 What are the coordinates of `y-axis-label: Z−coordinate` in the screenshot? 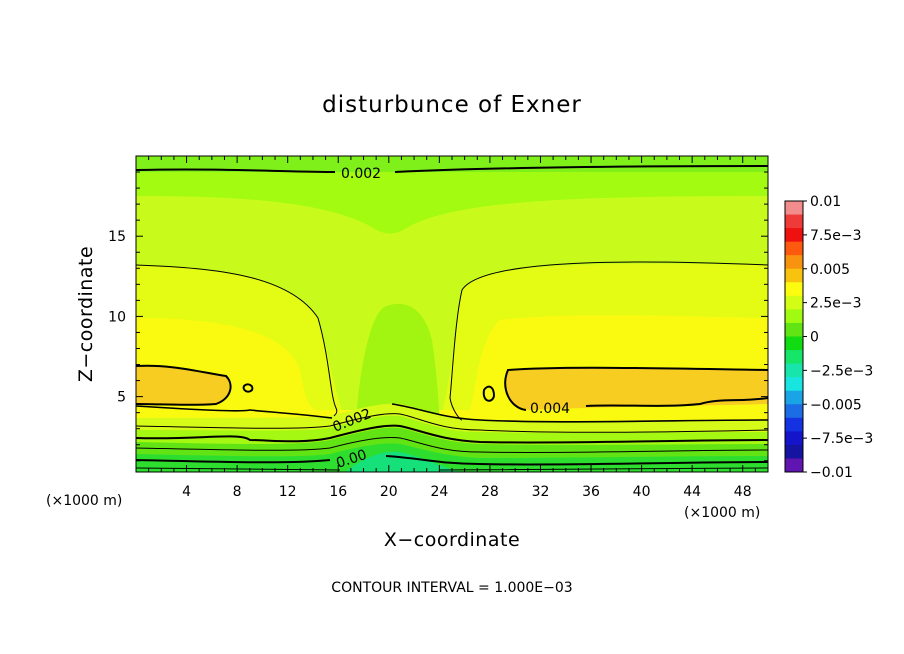 It's located at (86, 314).